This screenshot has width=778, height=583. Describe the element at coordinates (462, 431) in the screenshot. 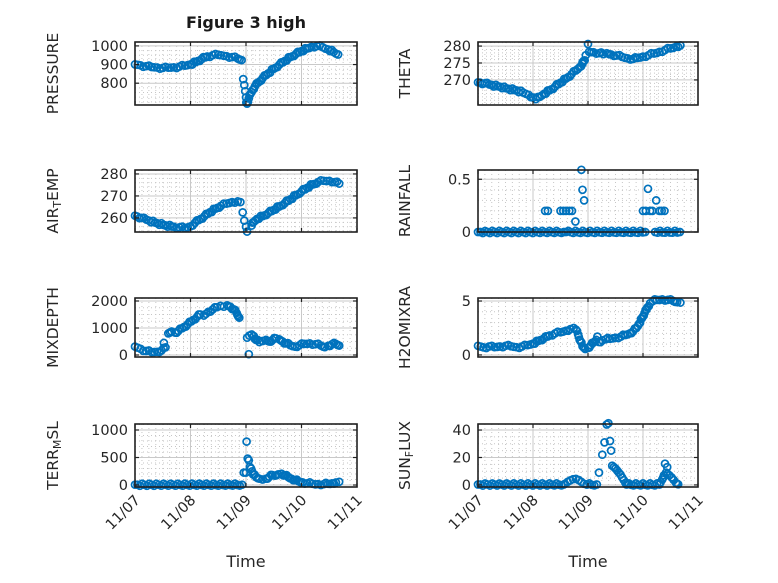

I see `y-tick-label: 40` at that location.